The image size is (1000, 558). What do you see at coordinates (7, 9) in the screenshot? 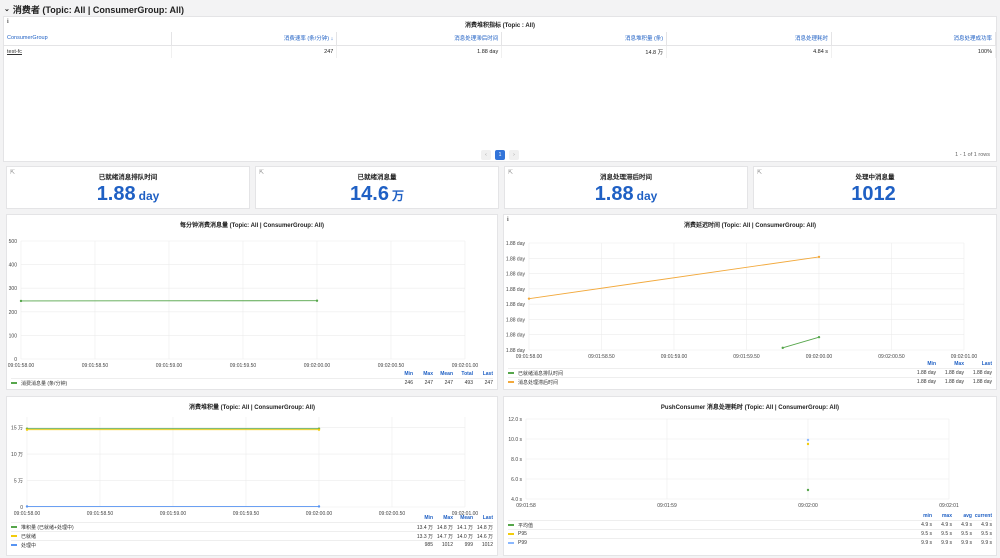
I see `chevron-down-icon: ⌄` at bounding box center [7, 9].